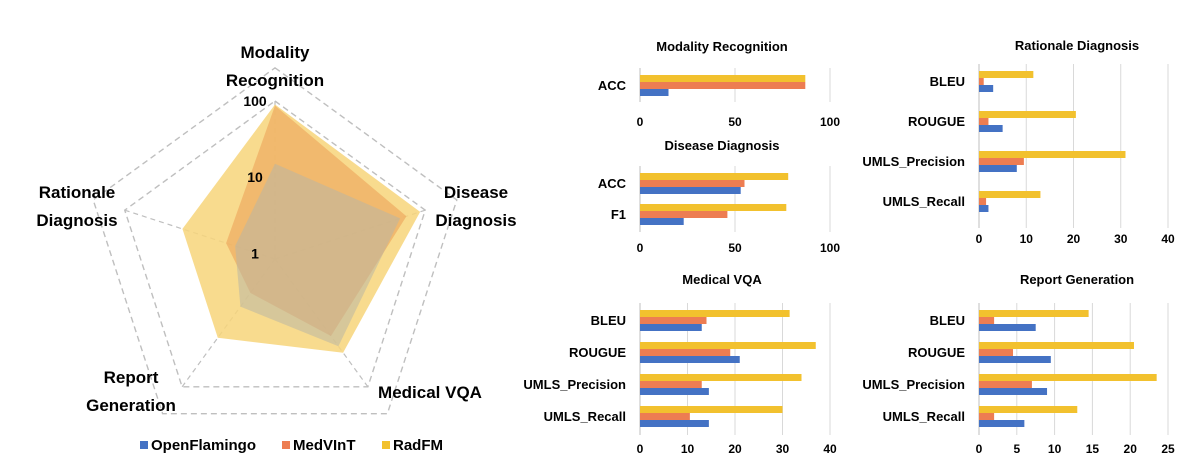 The height and width of the screenshot is (471, 1191). What do you see at coordinates (722, 279) in the screenshot?
I see `bar-panel-title: Medical VQA` at bounding box center [722, 279].